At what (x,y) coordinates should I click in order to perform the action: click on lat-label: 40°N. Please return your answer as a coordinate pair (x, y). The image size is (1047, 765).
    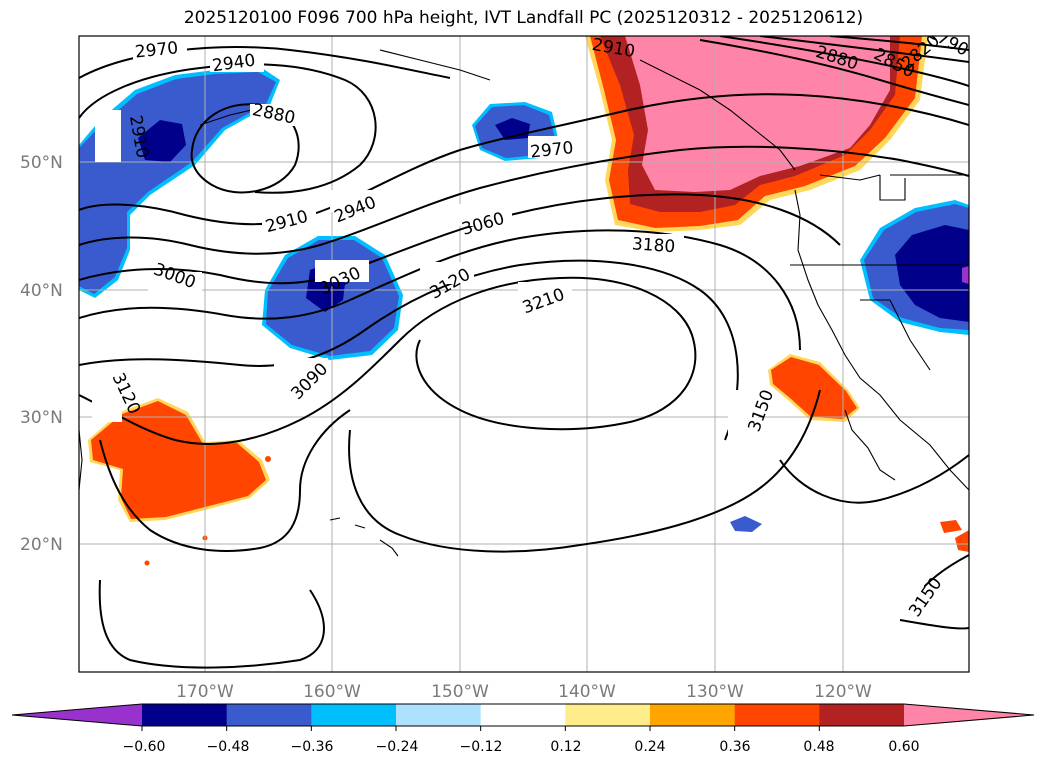
    Looking at the image, I should click on (41, 291).